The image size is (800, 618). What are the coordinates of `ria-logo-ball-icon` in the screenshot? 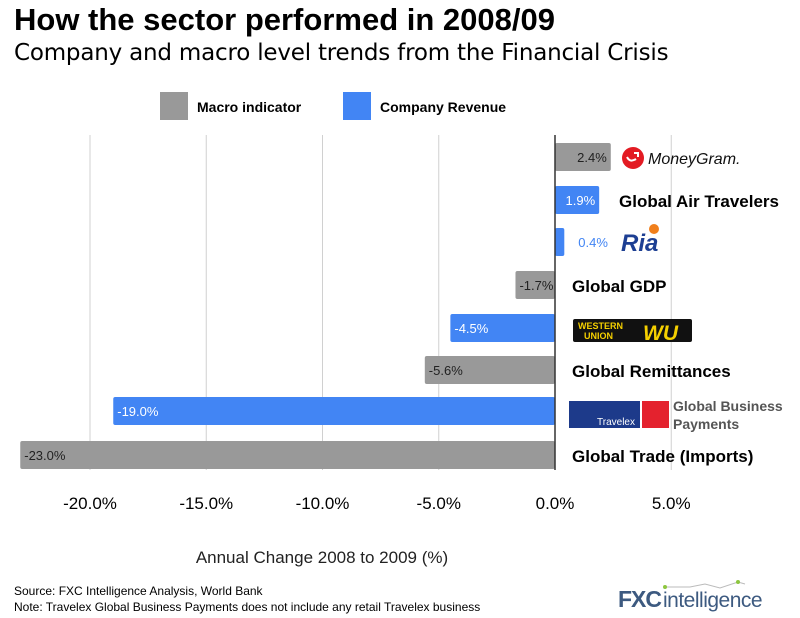 It's located at (654, 229).